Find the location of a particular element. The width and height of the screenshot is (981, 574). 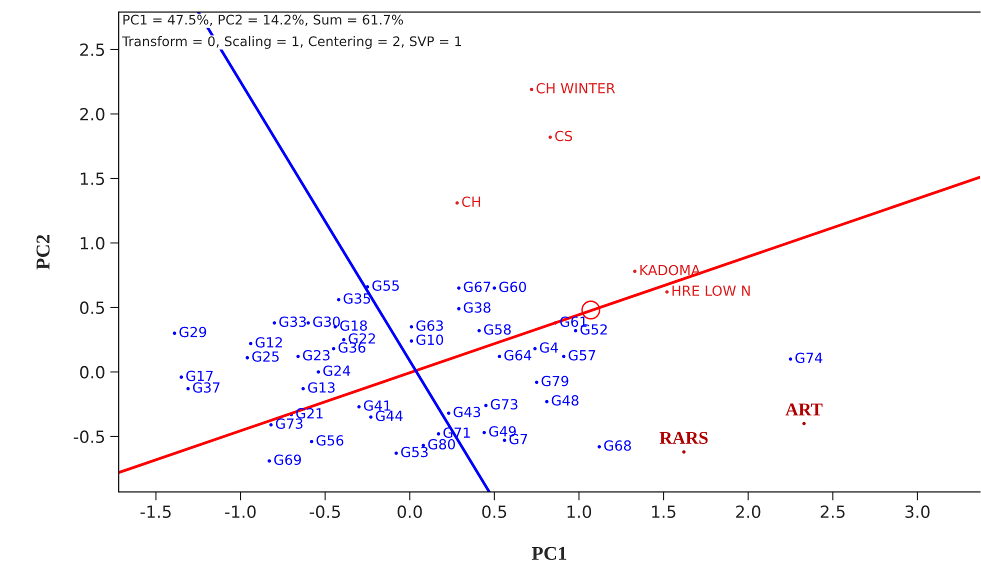

data-label: G48 is located at coordinates (565, 400).